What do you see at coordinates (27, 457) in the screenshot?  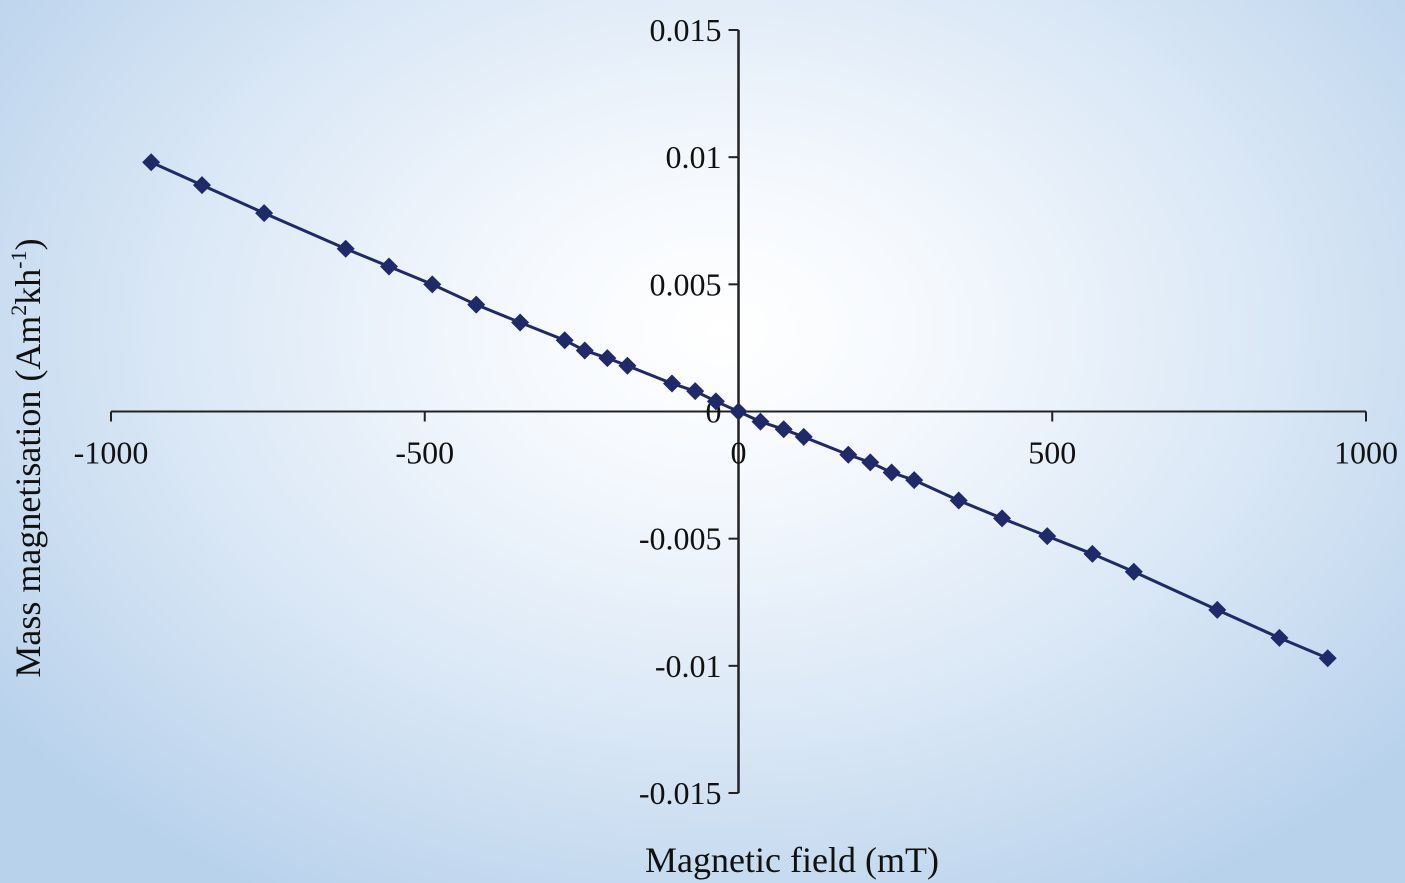 I see `y-axis-title: Mass magnetisation (Am2kh-1)` at bounding box center [27, 457].